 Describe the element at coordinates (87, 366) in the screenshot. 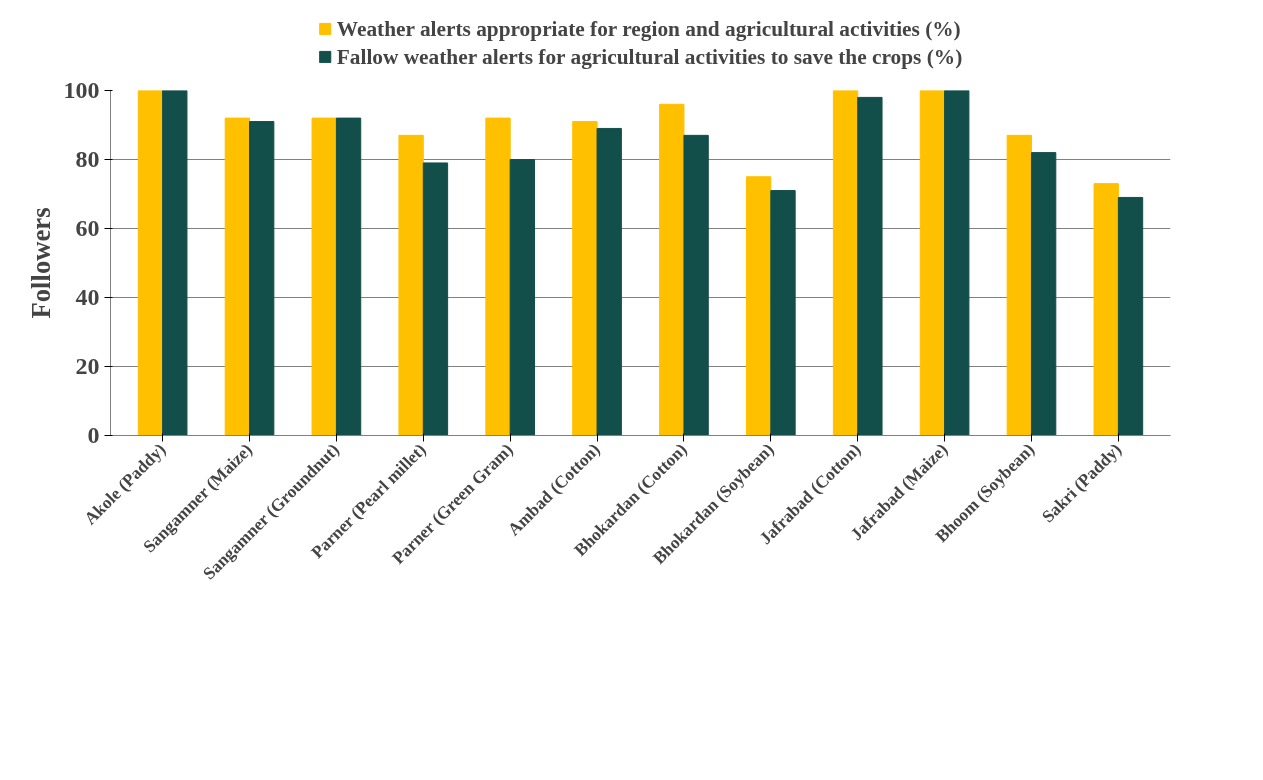

I see `y-tick-label: 20` at that location.